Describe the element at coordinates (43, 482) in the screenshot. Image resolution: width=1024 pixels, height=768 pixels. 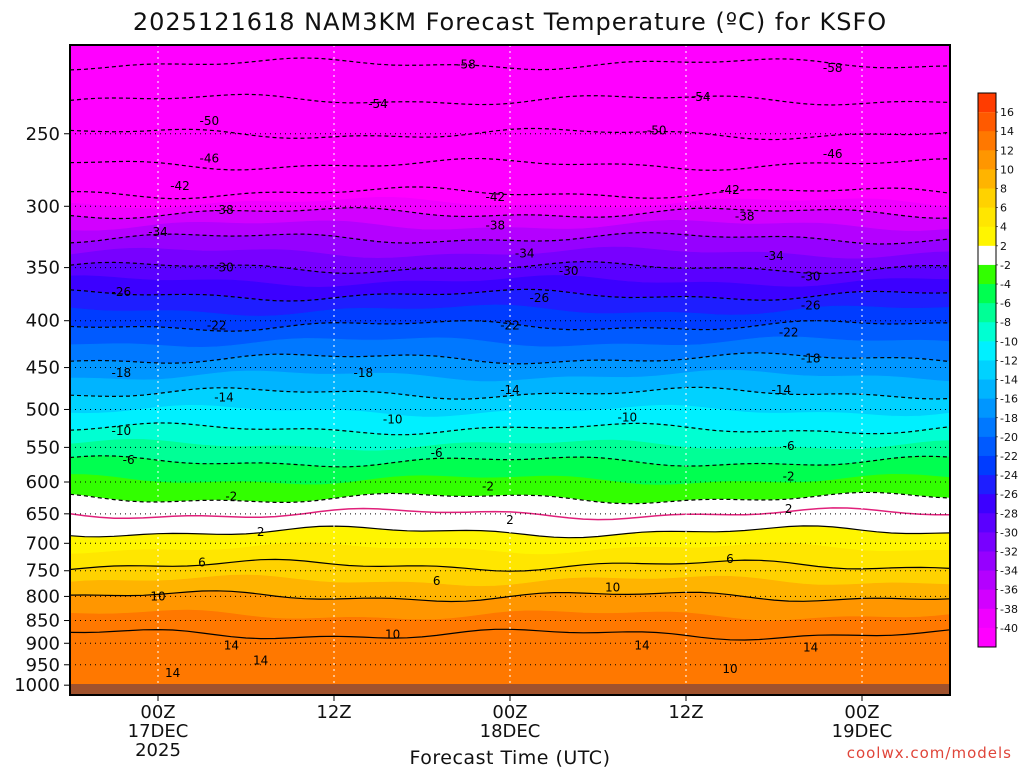
I see `y-tick-label: 600` at that location.